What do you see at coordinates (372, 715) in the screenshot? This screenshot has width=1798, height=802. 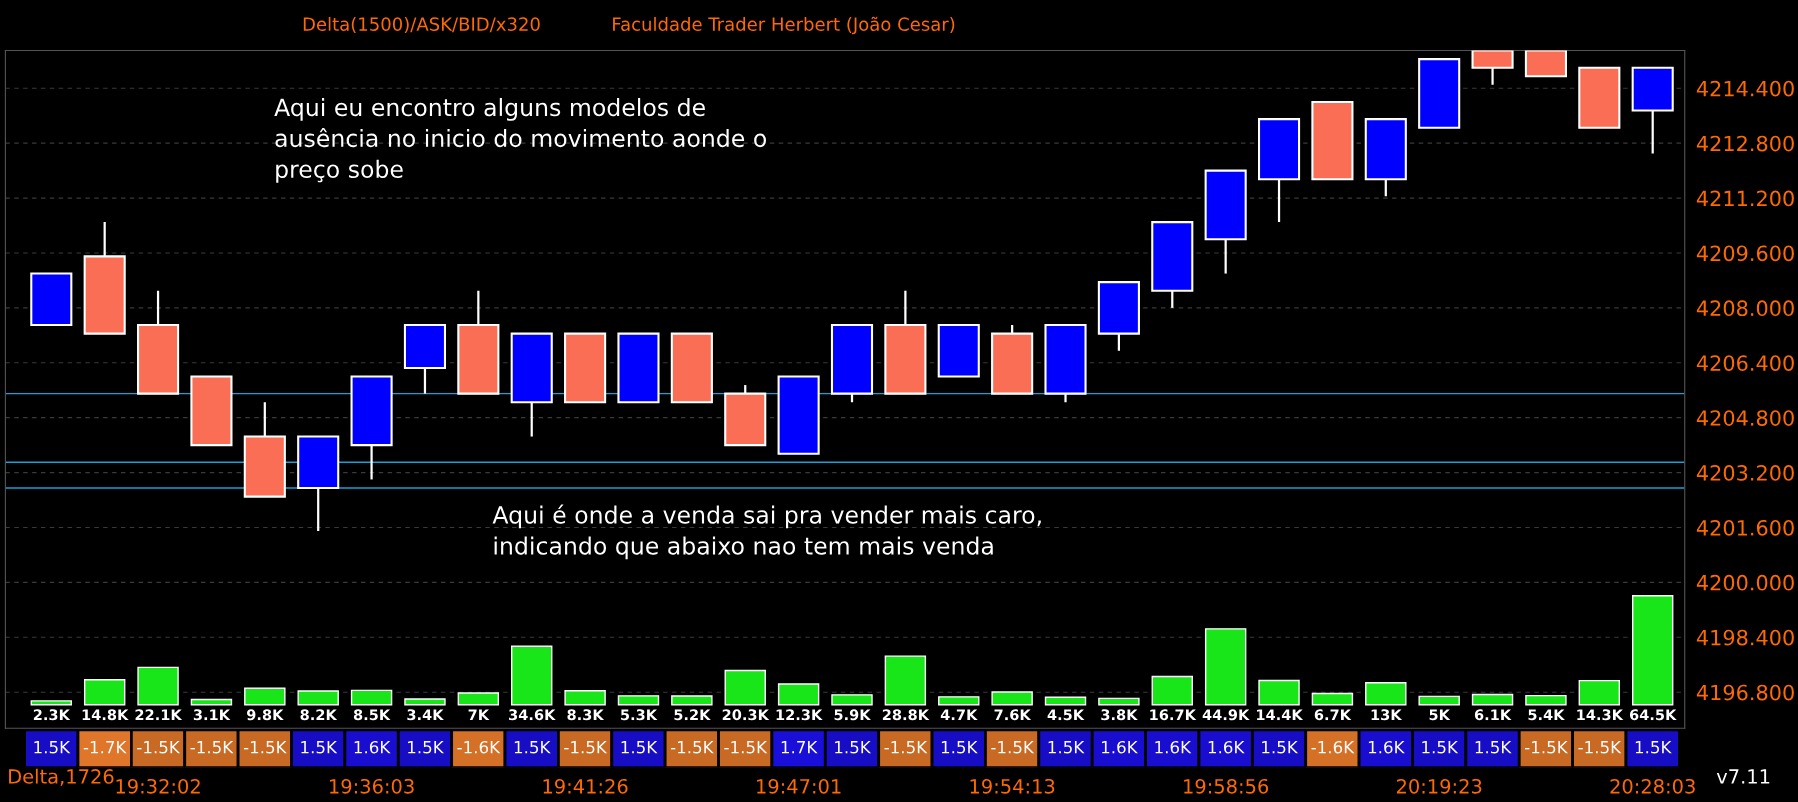 I see `data-label: 8.5K` at bounding box center [372, 715].